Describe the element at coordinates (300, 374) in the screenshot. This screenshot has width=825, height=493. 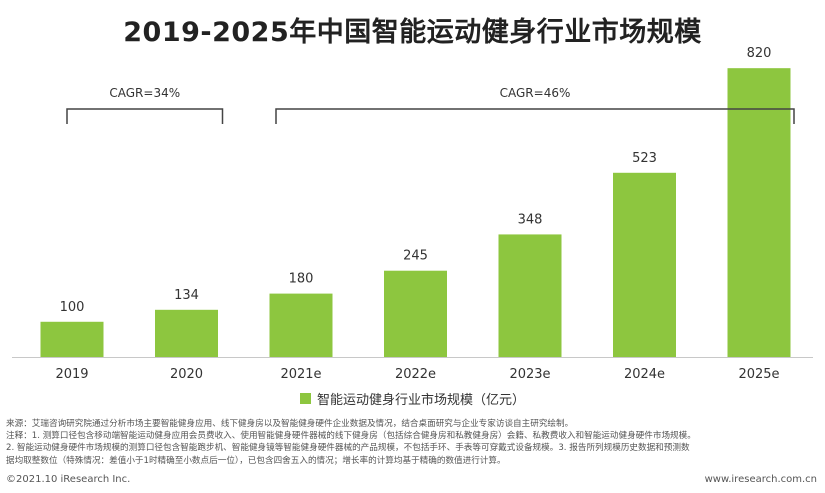
I see `x-tick-label: 2021e` at that location.